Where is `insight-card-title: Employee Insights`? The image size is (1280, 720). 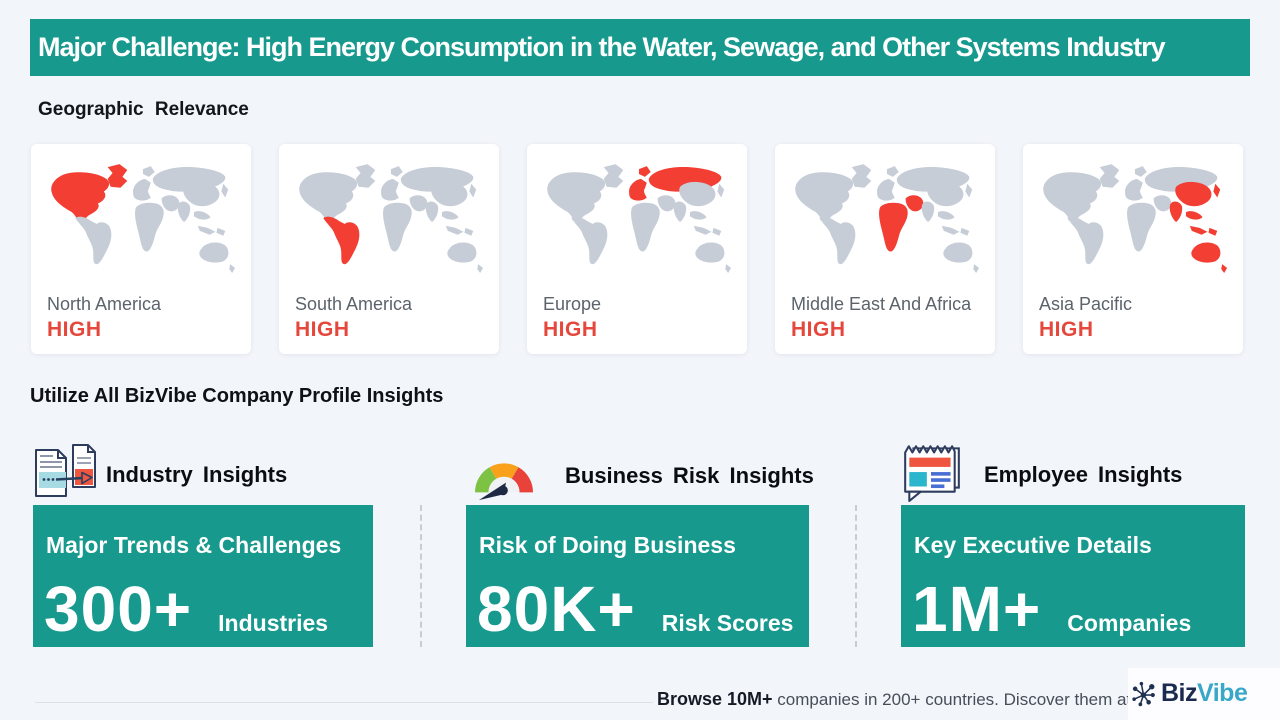
insight-card-title: Employee Insights is located at coordinates (1083, 474).